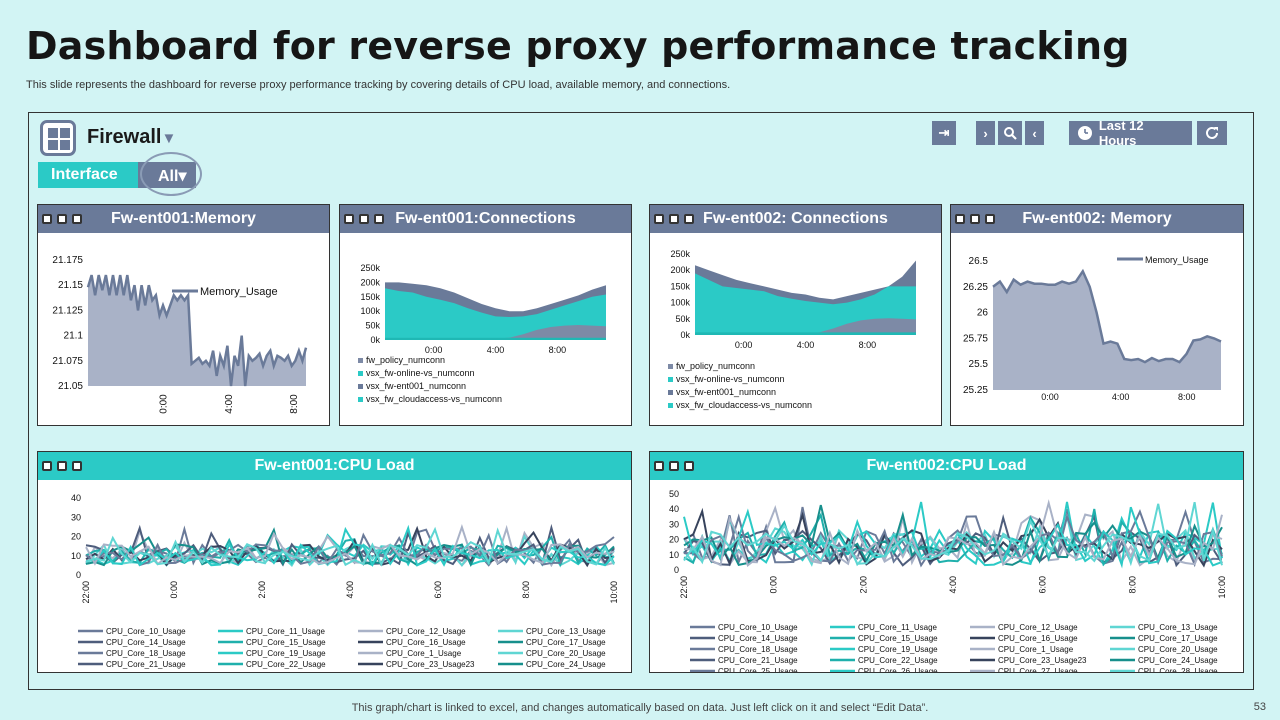 The width and height of the screenshot is (1280, 720). What do you see at coordinates (795, 218) in the screenshot?
I see `panel-title: Fw-ent002: Connections` at bounding box center [795, 218].